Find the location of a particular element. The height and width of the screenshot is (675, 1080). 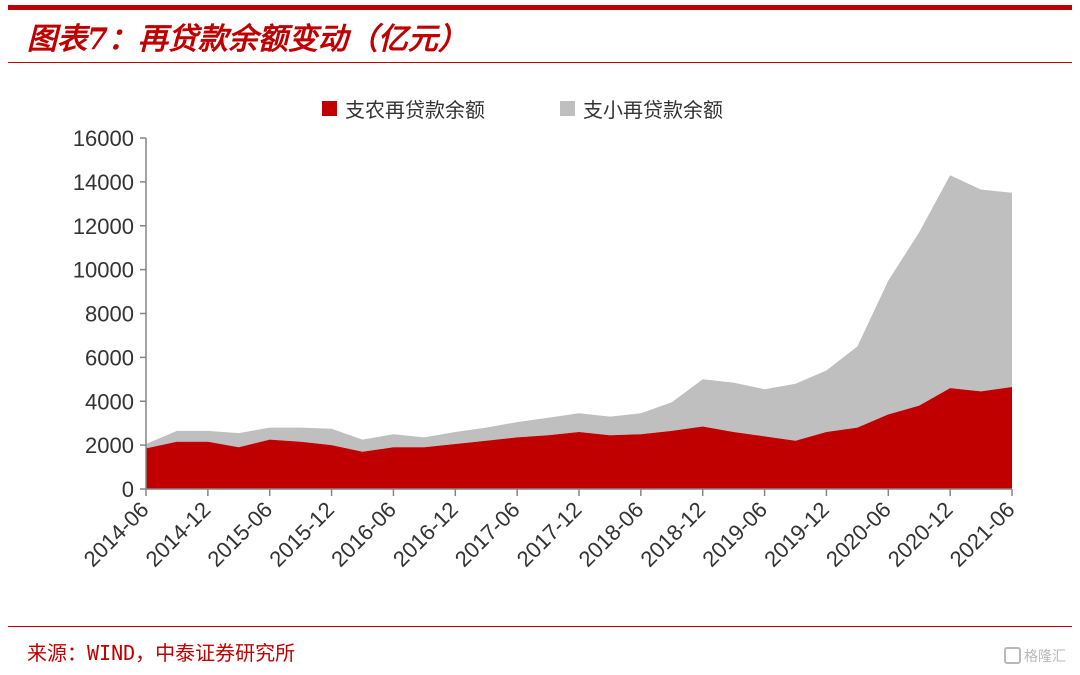

y-tick-label: 2000 is located at coordinates (109, 445).